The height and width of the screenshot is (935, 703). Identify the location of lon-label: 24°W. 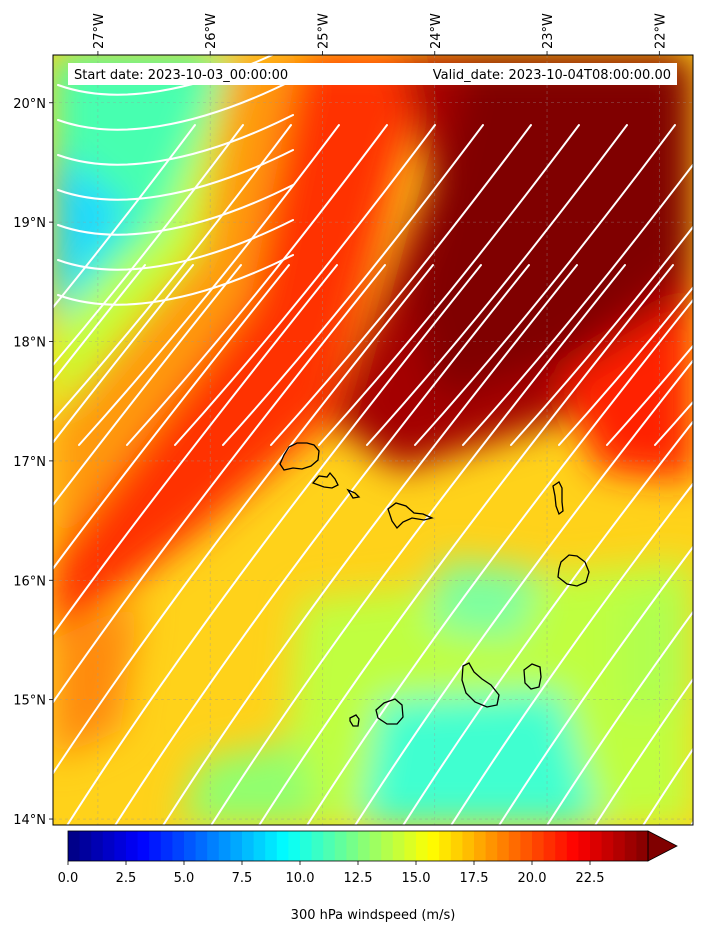
(436, 31).